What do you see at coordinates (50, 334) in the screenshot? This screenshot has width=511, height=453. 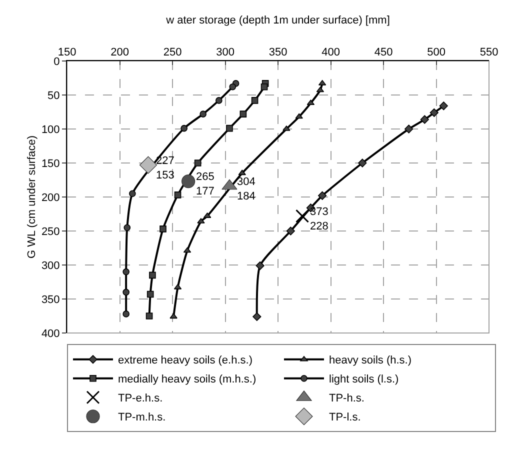 I see `y-tick-label: 400` at bounding box center [50, 334].